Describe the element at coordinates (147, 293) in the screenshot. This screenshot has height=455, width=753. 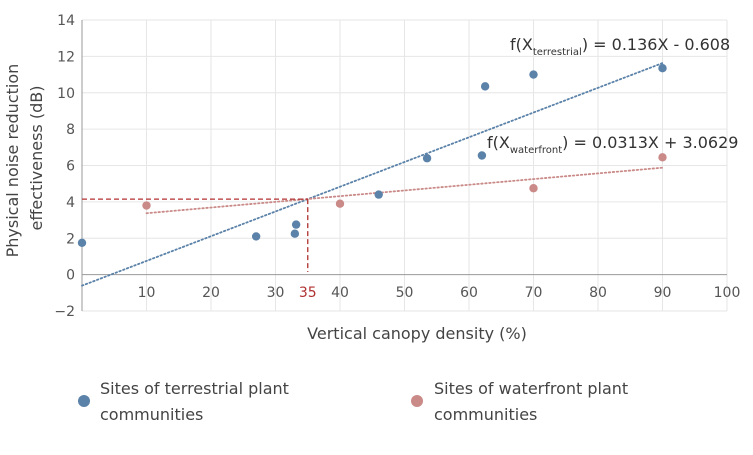
I see `x-tick-label: 10` at that location.